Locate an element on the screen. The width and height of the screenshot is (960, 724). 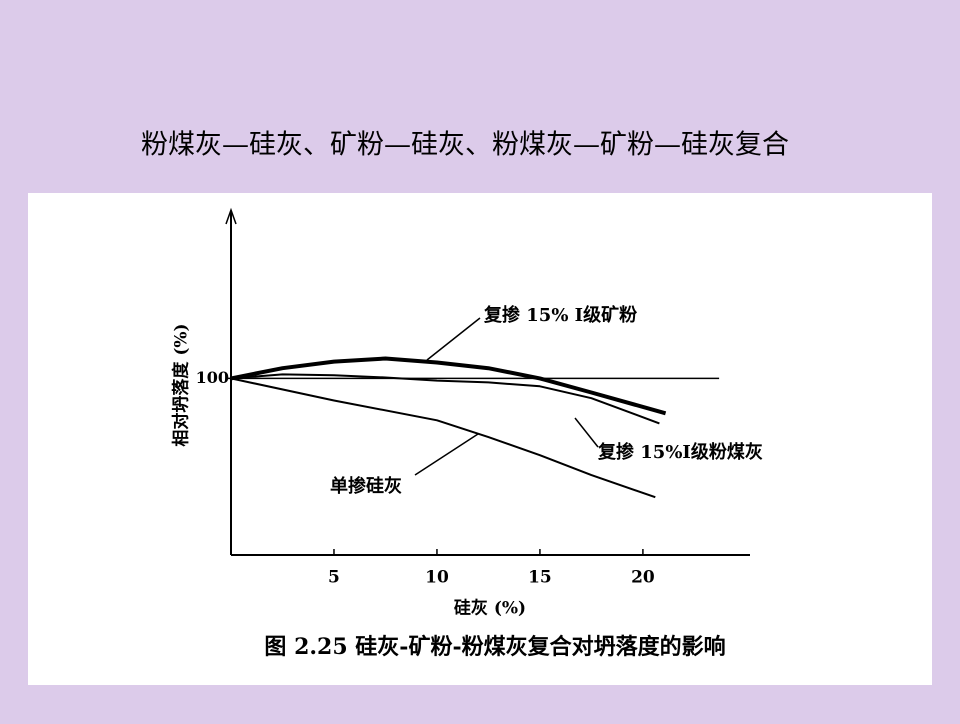
y-axis-arrow is located at coordinates (231, 216).